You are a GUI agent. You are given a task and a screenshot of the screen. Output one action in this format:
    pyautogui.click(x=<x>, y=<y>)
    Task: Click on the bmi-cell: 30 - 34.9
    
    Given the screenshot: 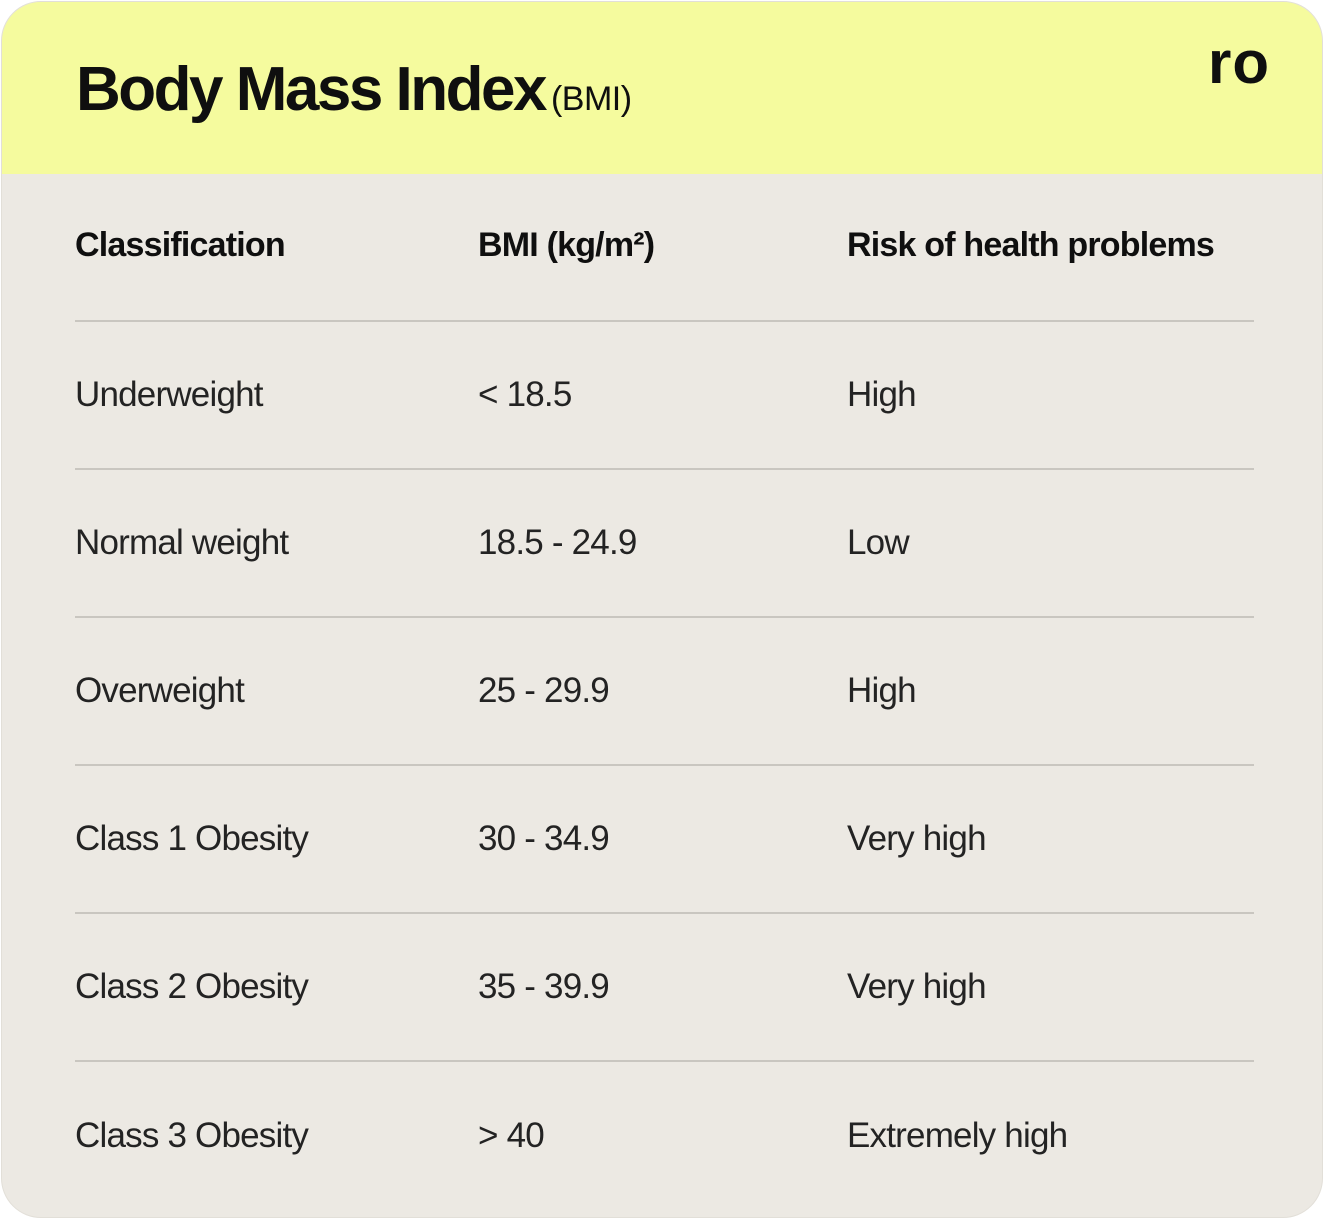 What is the action you would take?
    pyautogui.click(x=544, y=838)
    